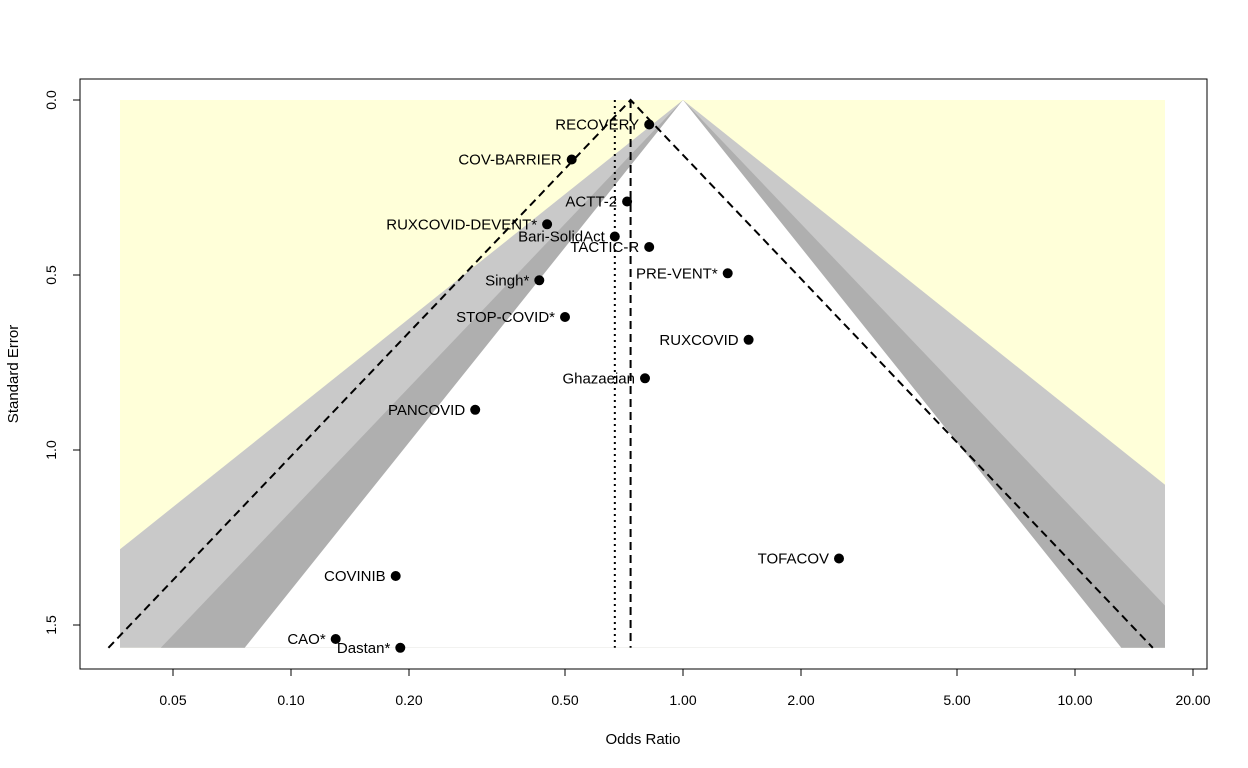 The image size is (1248, 768). What do you see at coordinates (51, 625) in the screenshot?
I see `y-tick-label: 1.5` at bounding box center [51, 625].